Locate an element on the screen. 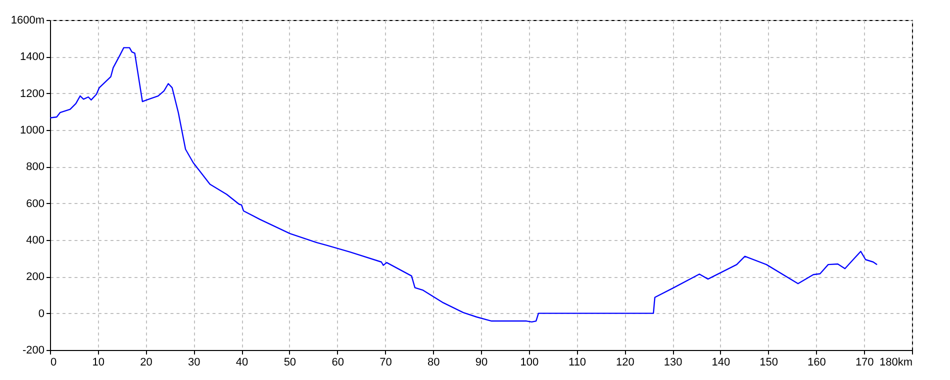 Image resolution: width=950 pixels, height=380 pixels. x-tick-label: 110 is located at coordinates (577, 362).